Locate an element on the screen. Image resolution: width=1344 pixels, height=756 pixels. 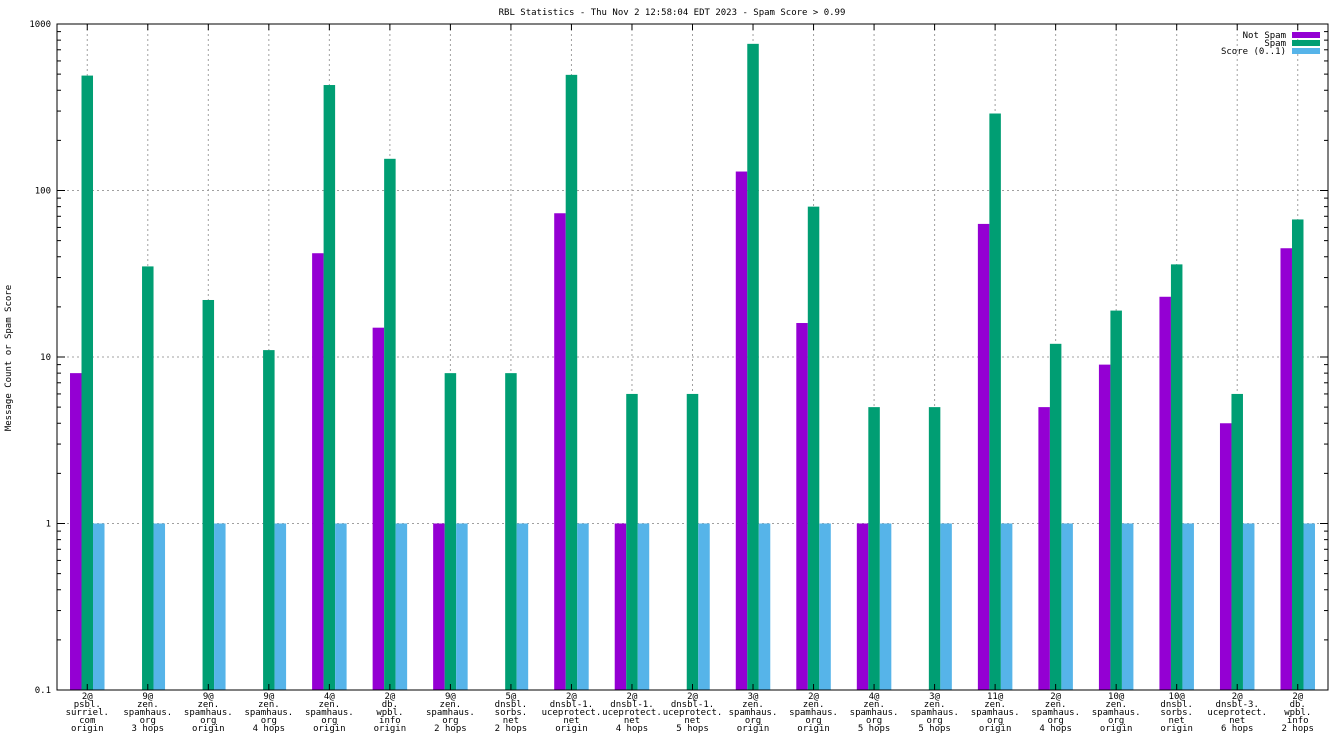
x-tick-label: dnsbl. is located at coordinates (511, 705).